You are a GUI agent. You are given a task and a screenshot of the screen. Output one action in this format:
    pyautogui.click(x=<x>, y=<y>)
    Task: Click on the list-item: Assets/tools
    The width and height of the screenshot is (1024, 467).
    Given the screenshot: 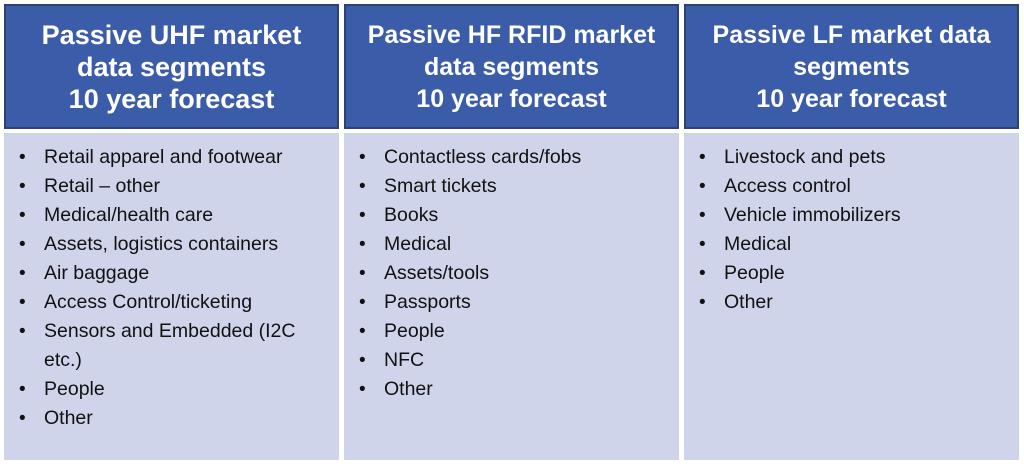 What is the action you would take?
    pyautogui.click(x=511, y=273)
    